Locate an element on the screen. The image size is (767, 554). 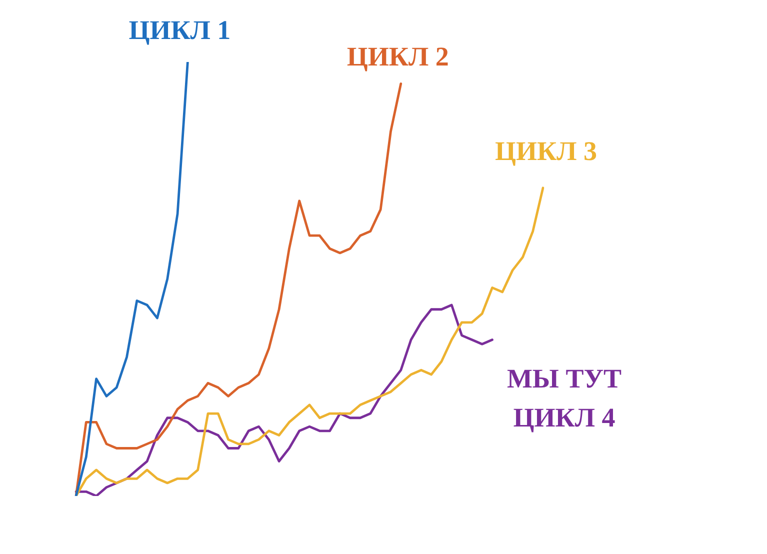
series-label: ЦИКЛ 1 is located at coordinates (179, 29).